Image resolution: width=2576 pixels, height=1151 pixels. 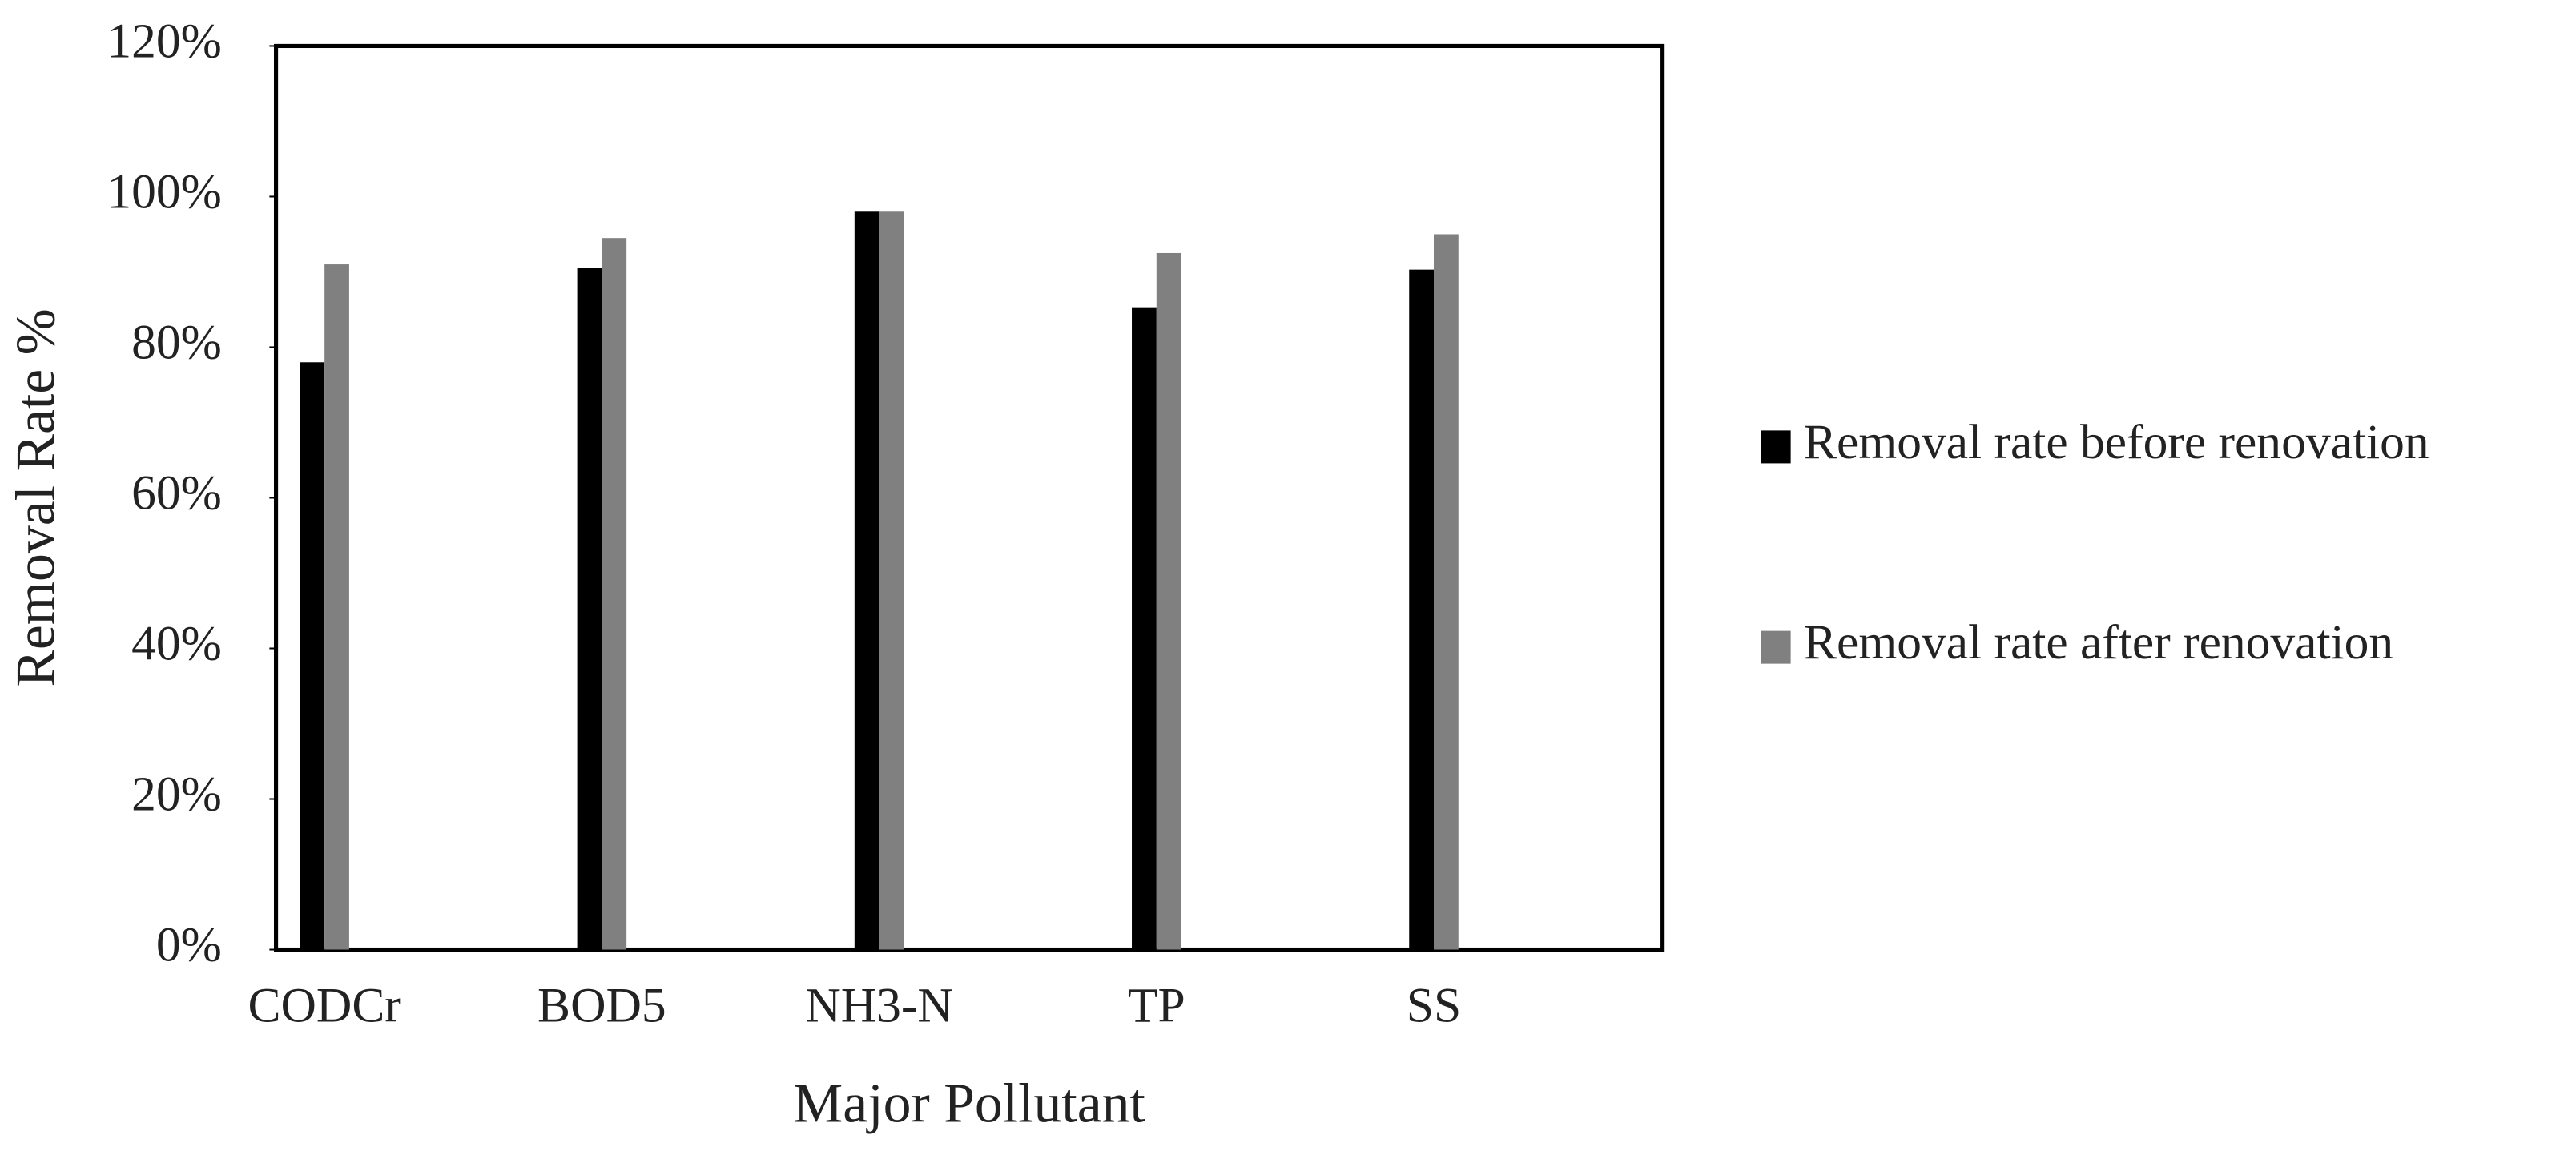 I want to click on x-tick-label: NH3-N, so click(x=879, y=1006).